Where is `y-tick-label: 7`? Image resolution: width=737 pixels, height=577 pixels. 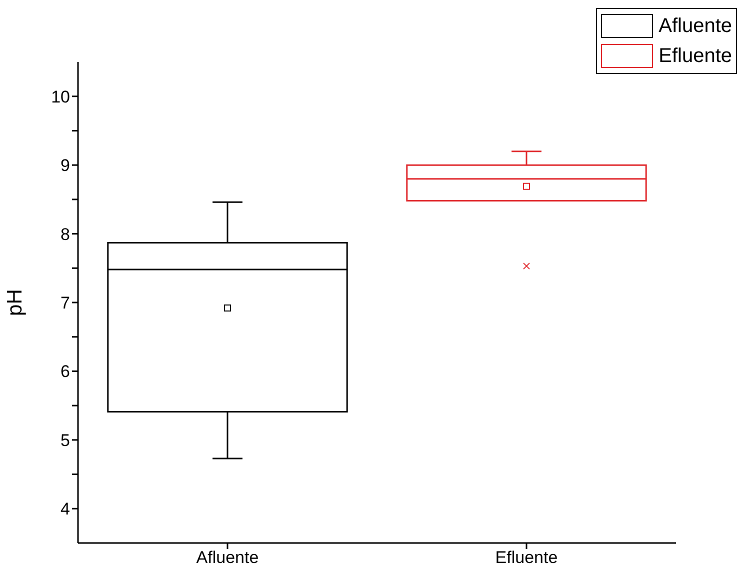 y-tick-label: 7 is located at coordinates (65, 303).